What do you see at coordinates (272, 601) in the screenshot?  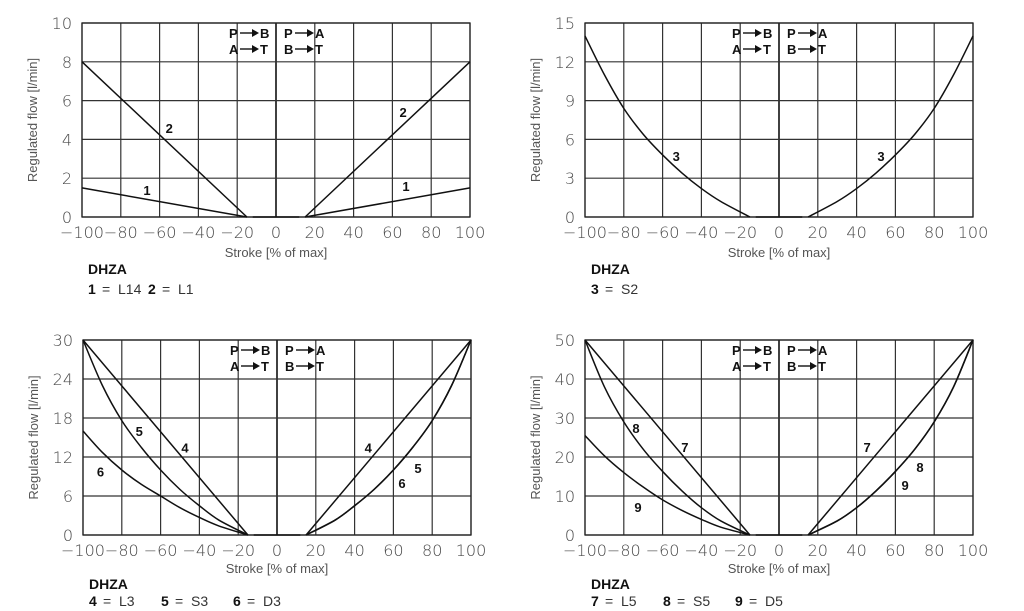 I see `legend-code: D3` at bounding box center [272, 601].